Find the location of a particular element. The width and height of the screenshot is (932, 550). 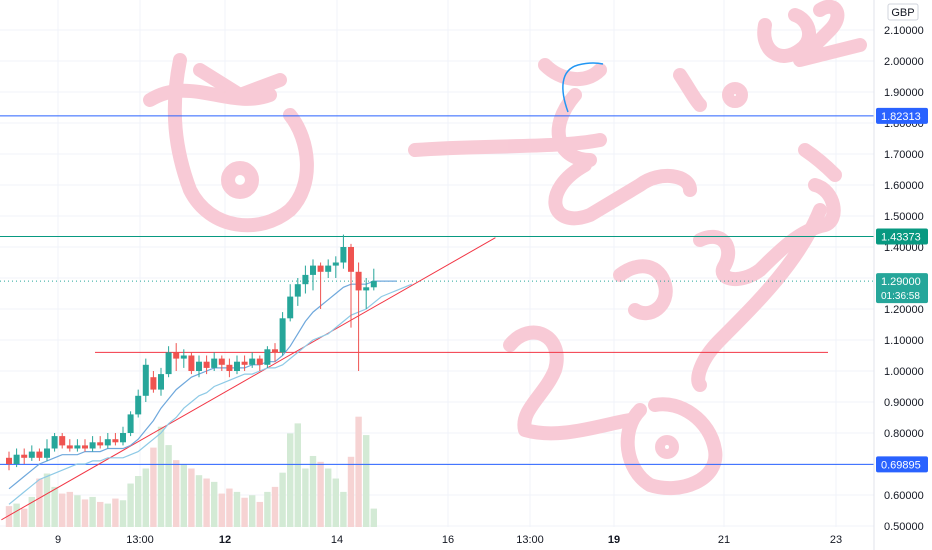

price-tick-label: 1.00000 is located at coordinates (904, 372).